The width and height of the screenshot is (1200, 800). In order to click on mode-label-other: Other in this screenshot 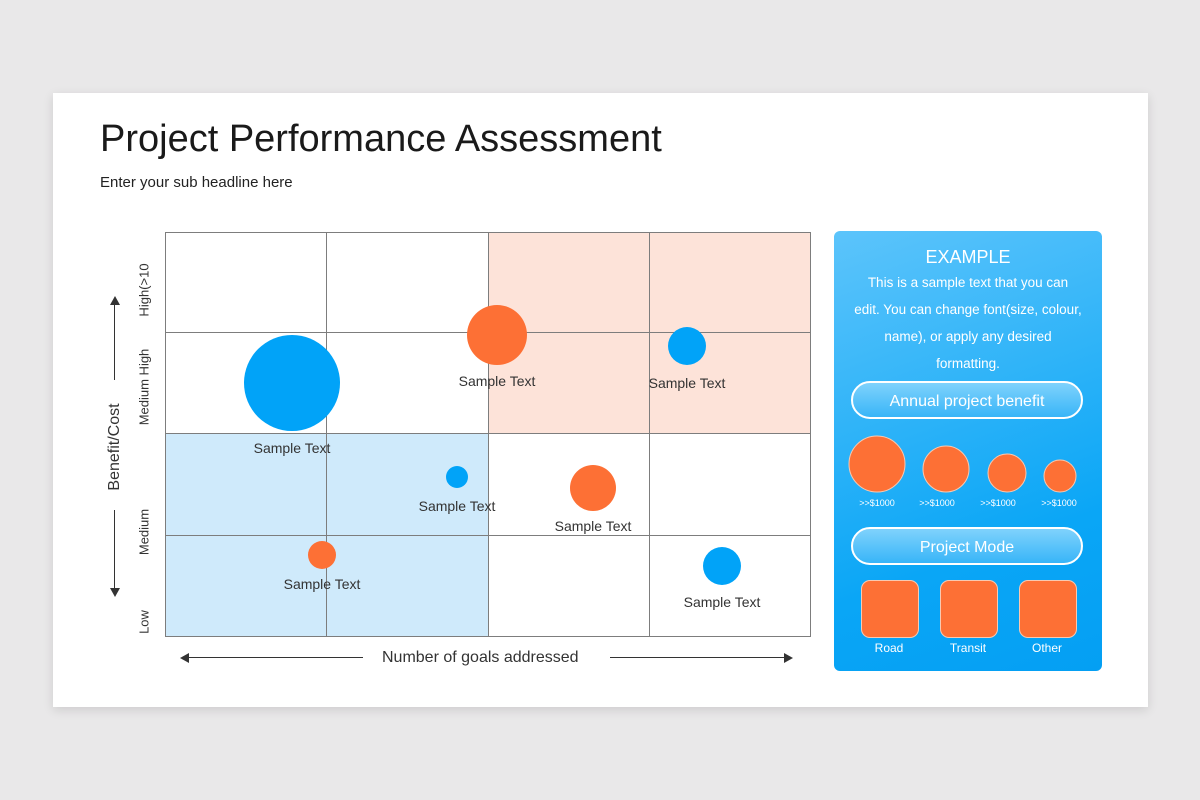, I will do `click(1047, 648)`.